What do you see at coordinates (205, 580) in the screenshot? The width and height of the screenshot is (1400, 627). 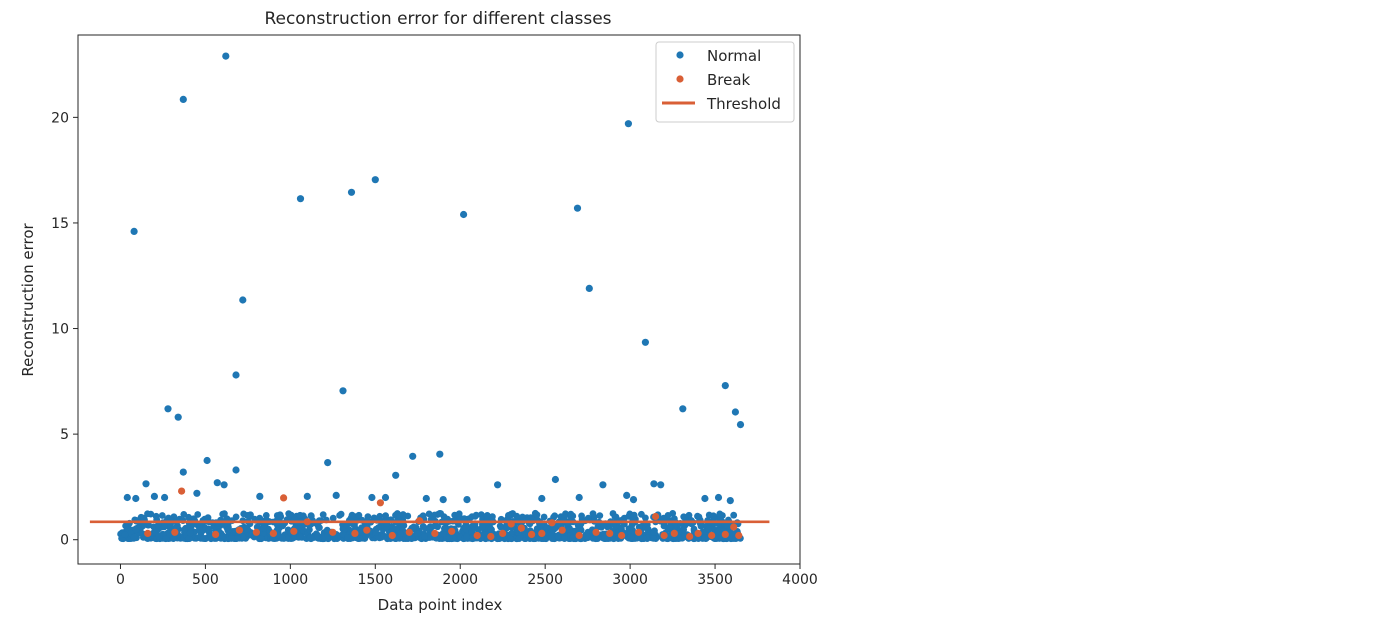 I see `x-tick-label: 500` at bounding box center [205, 580].